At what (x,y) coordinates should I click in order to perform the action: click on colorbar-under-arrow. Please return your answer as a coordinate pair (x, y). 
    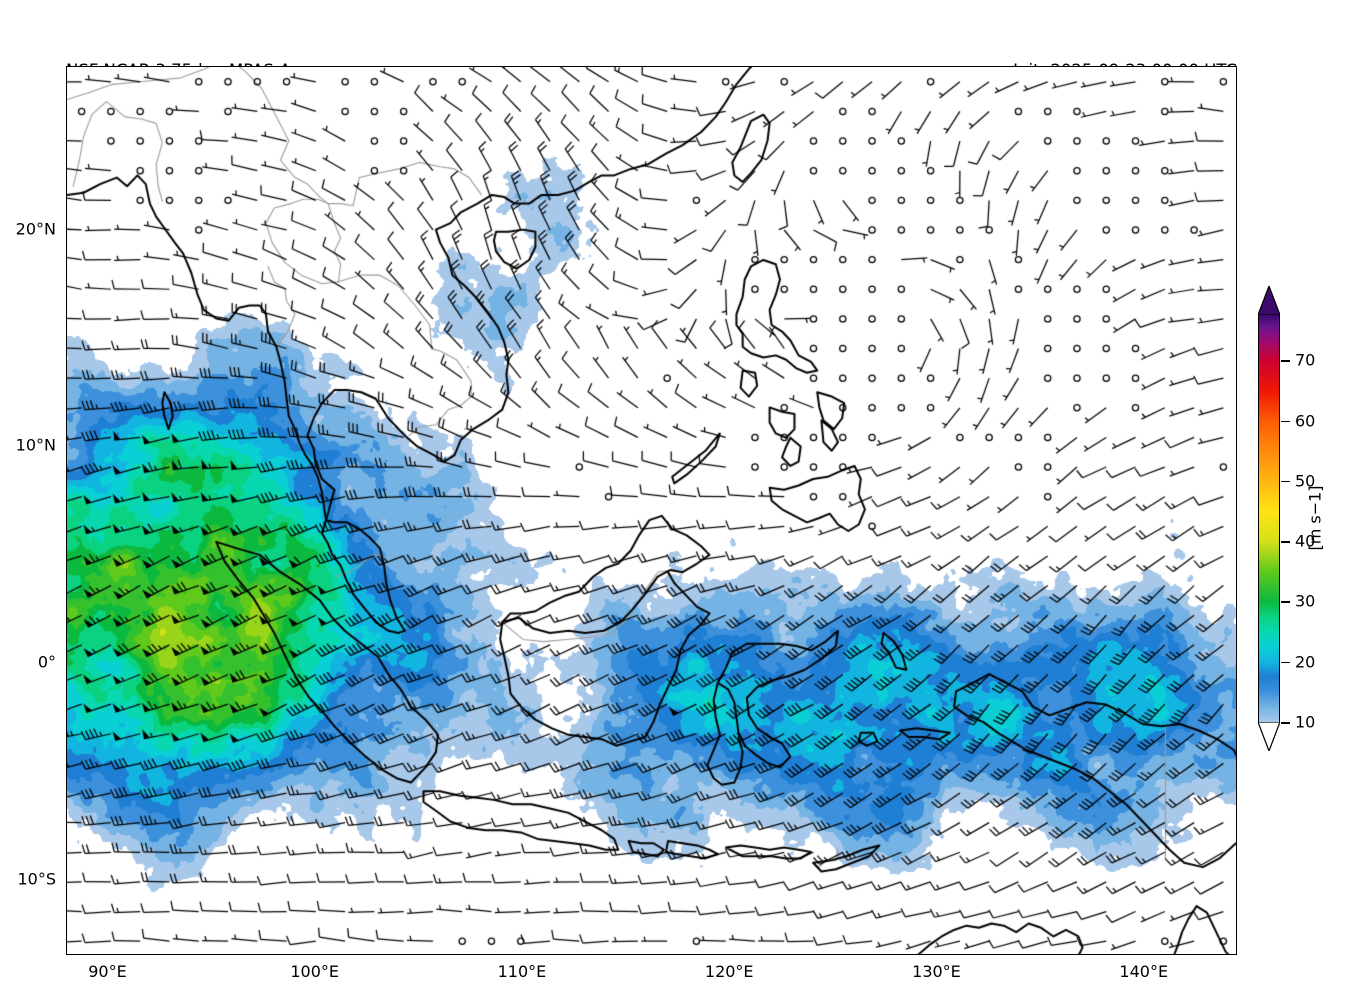
    Looking at the image, I should click on (1269, 736).